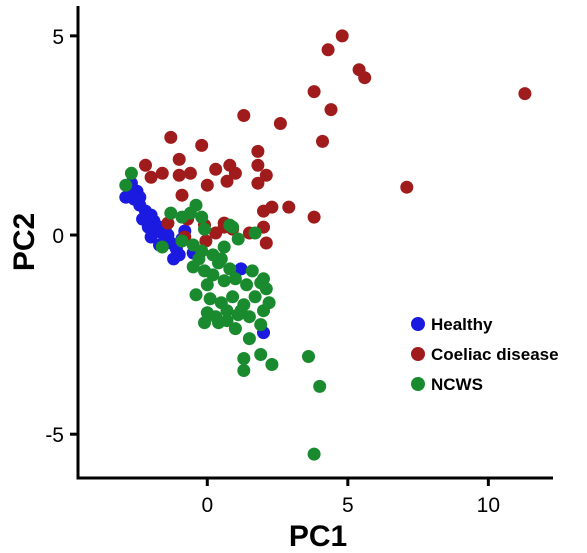  Describe the element at coordinates (418, 324) in the screenshot. I see `legend-marker-healthy` at that location.